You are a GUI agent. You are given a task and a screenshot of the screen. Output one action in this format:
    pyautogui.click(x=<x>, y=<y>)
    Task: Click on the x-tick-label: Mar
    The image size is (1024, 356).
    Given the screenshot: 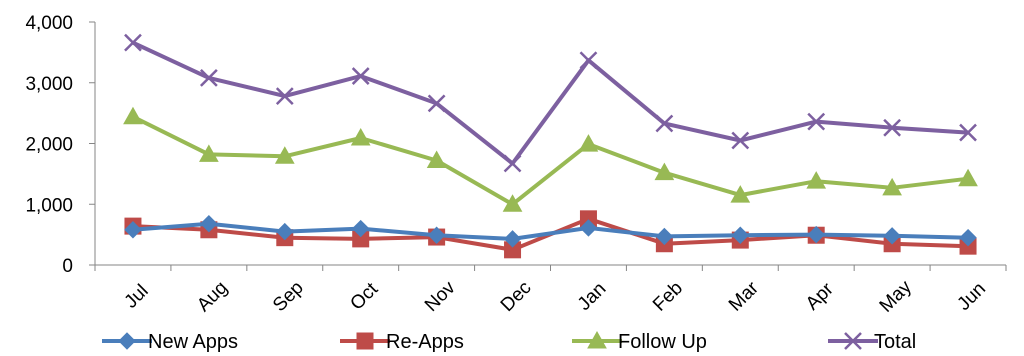 What is the action you would take?
    pyautogui.click(x=744, y=296)
    